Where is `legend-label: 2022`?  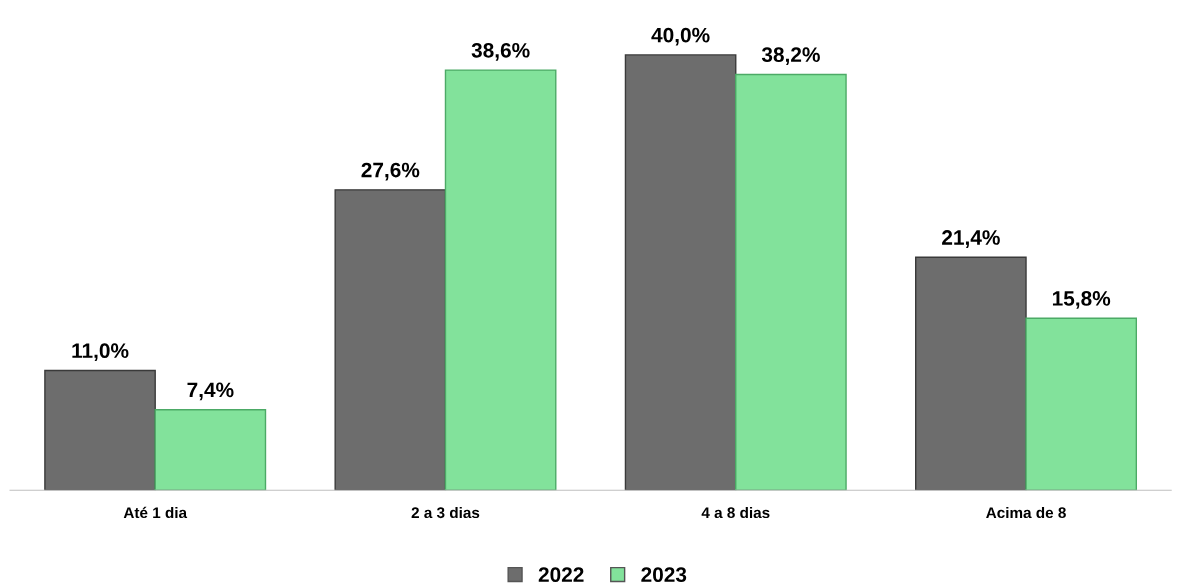
legend-label: 2022 is located at coordinates (561, 575).